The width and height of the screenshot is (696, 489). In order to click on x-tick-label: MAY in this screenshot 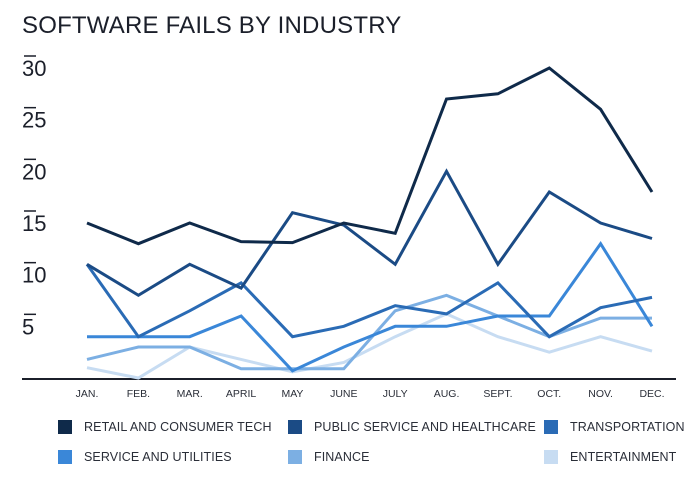, I will do `click(292, 394)`.